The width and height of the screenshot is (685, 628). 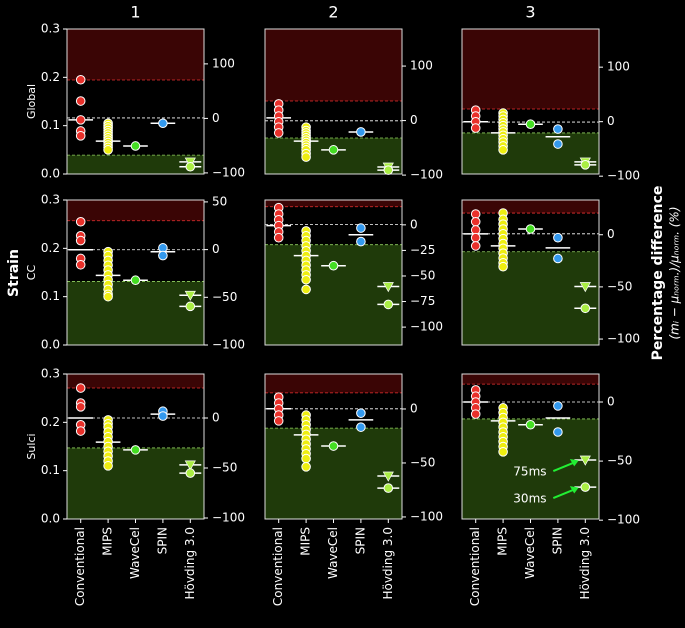 What do you see at coordinates (333, 12) in the screenshot?
I see `column-title: 2` at bounding box center [333, 12].